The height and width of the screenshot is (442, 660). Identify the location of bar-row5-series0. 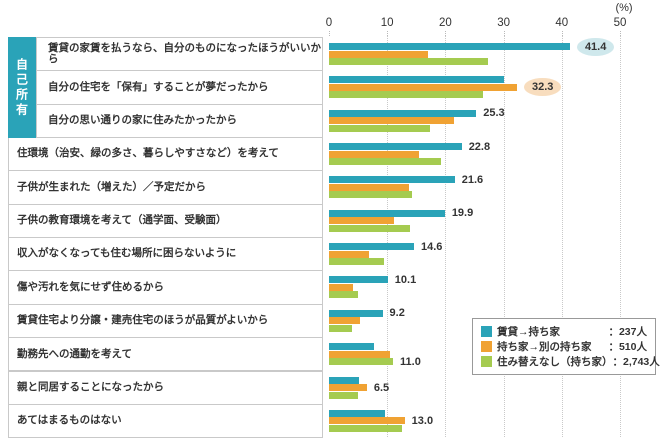
(387, 213).